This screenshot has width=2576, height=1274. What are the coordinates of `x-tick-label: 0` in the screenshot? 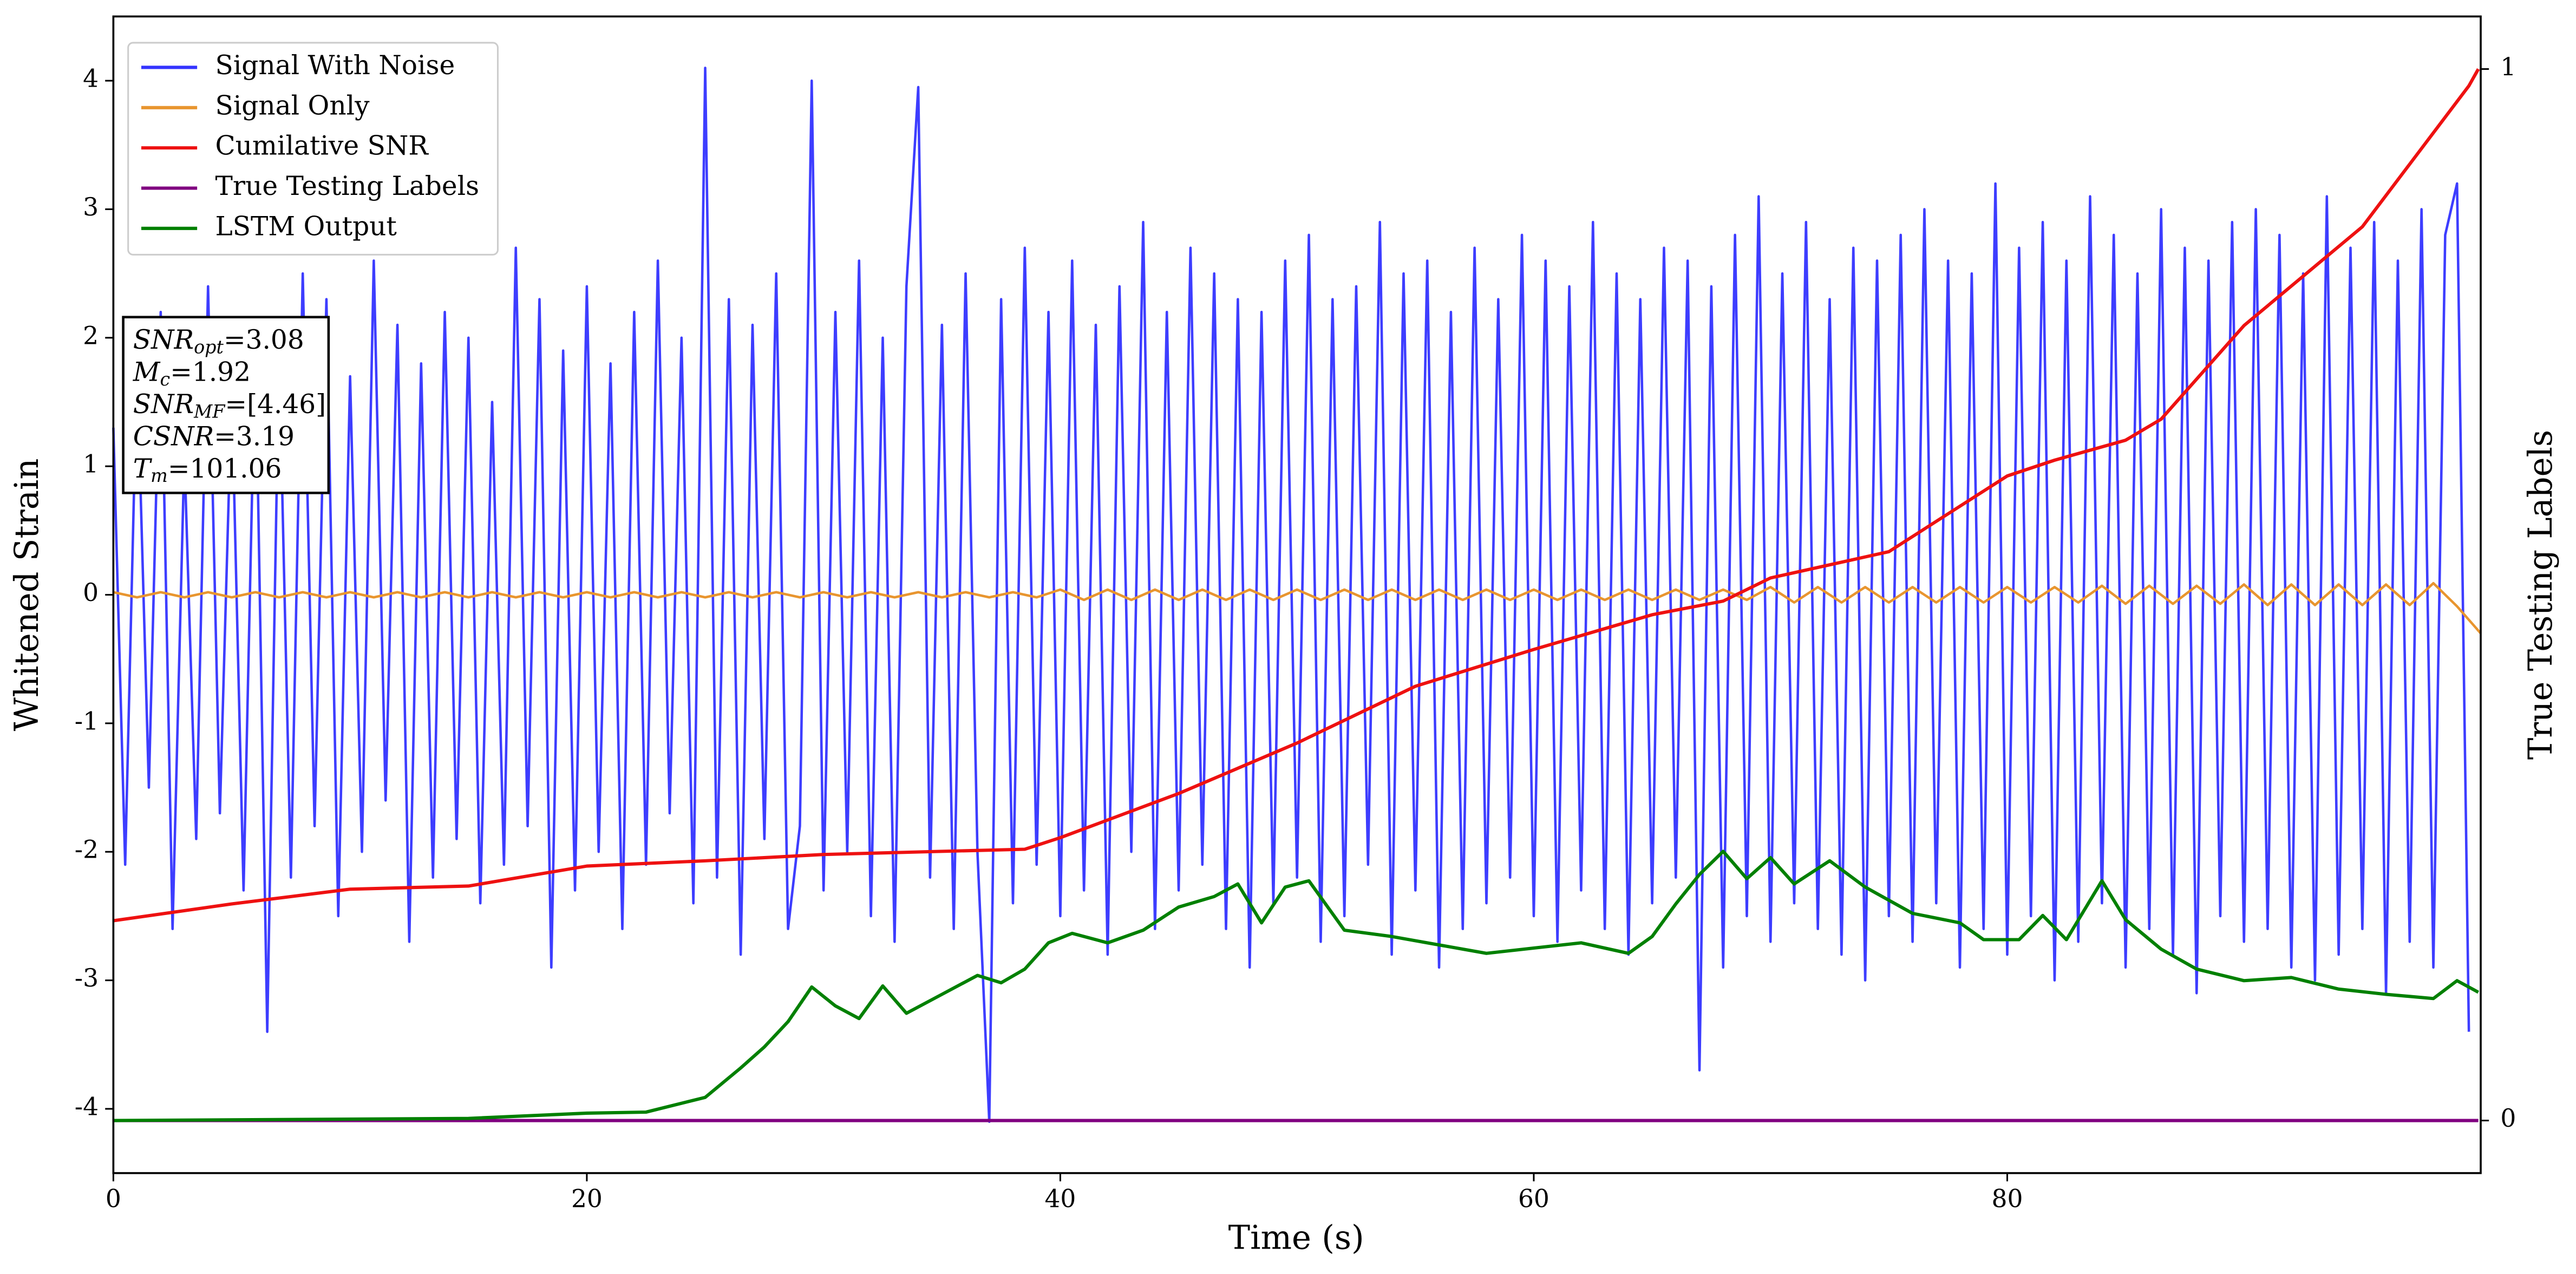 It's located at (113, 1199).